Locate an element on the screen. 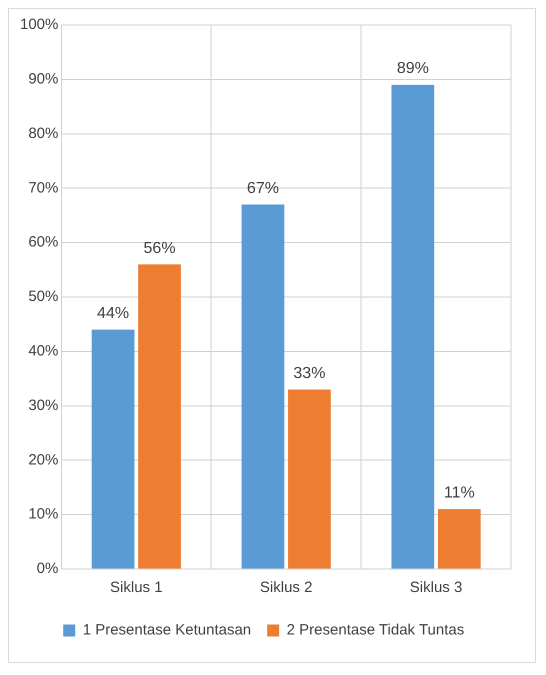 This screenshot has width=546, height=675. y-tick-label: 70% is located at coordinates (43, 187).